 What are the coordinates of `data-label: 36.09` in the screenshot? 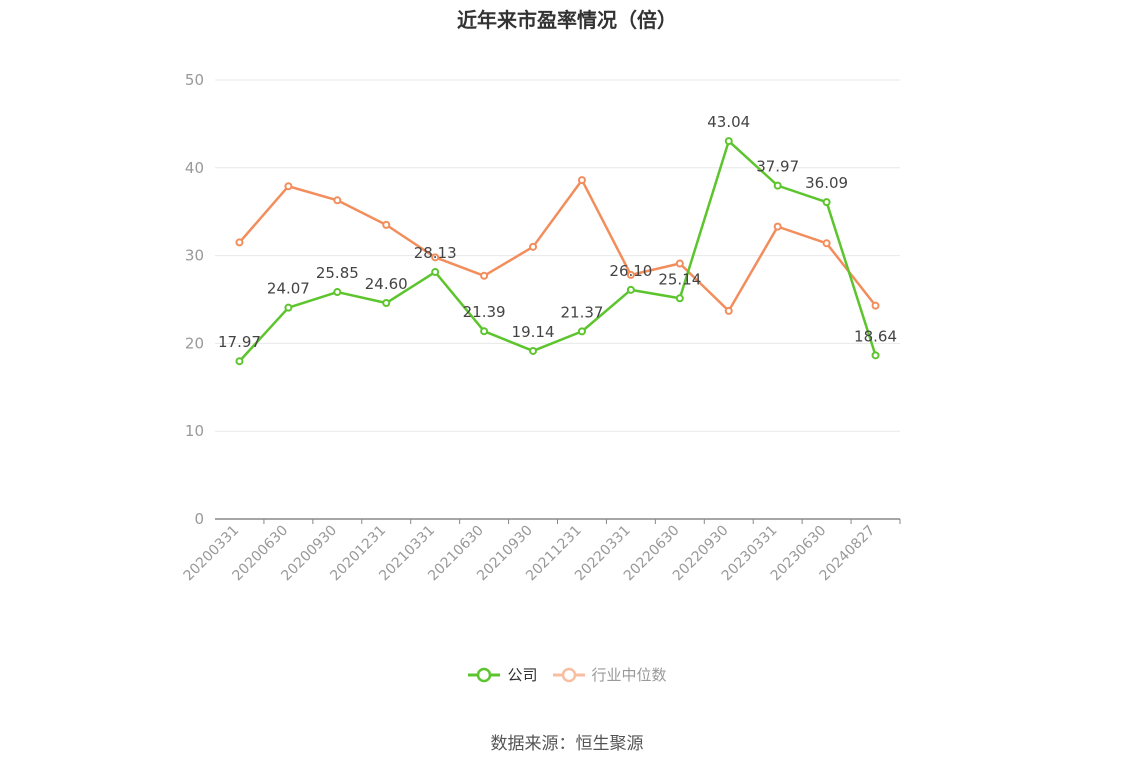 It's located at (826, 183).